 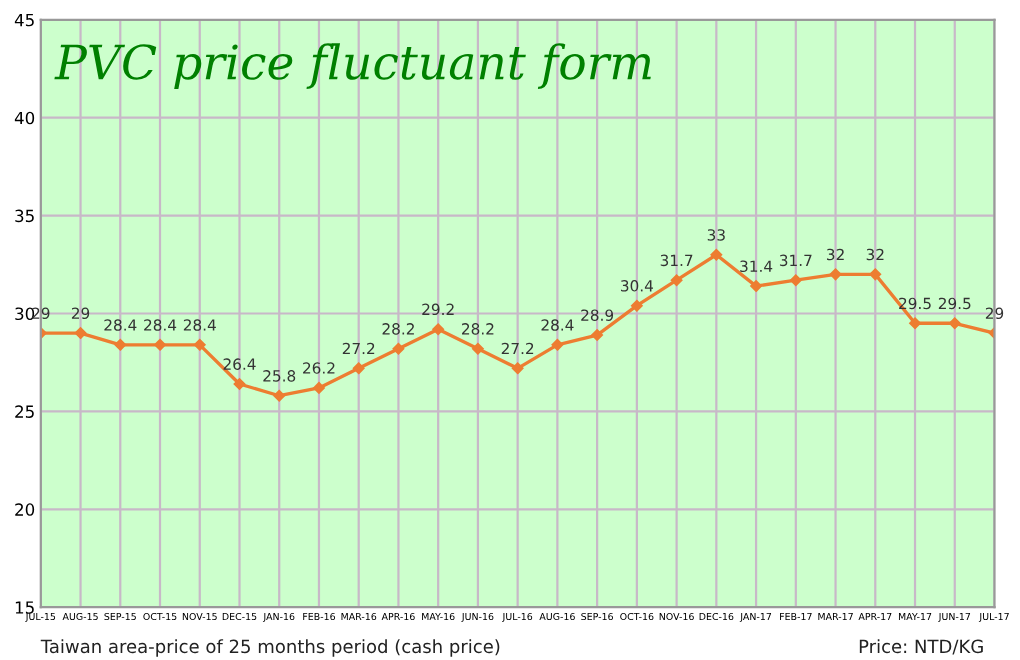 I want to click on y-tick-label: 15, so click(x=24, y=607).